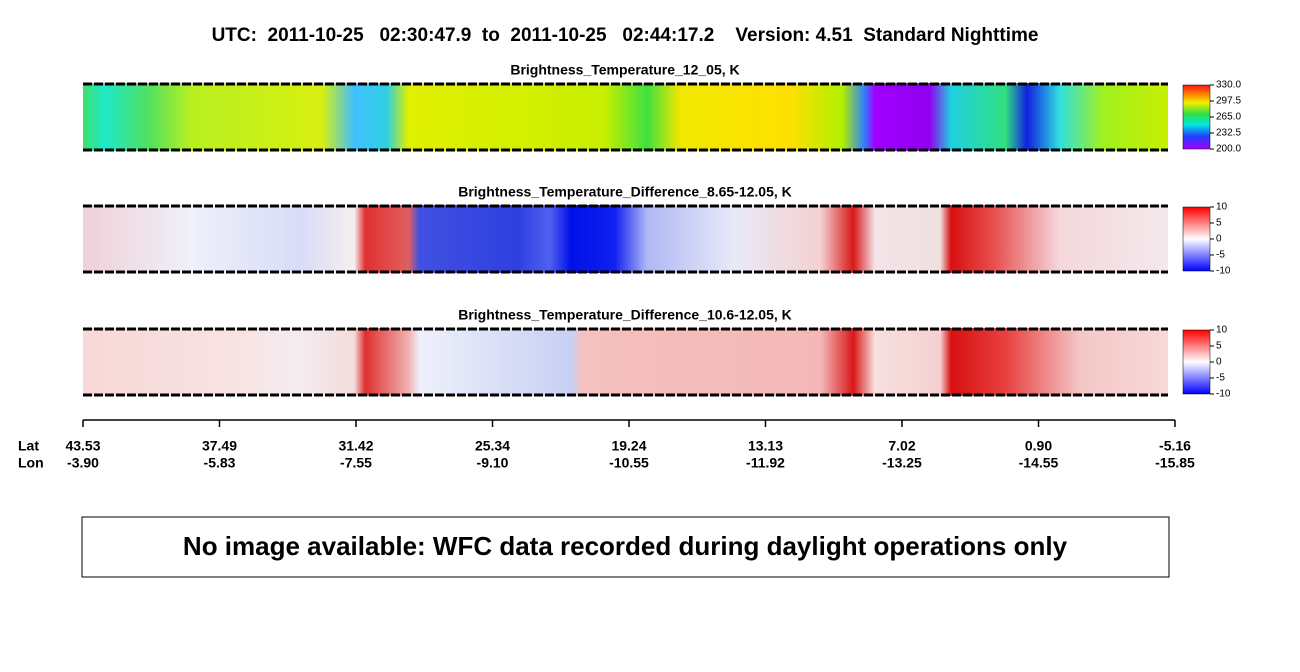 This screenshot has width=1300, height=672. I want to click on colorbar-tick-label: 232.5, so click(1228, 133).